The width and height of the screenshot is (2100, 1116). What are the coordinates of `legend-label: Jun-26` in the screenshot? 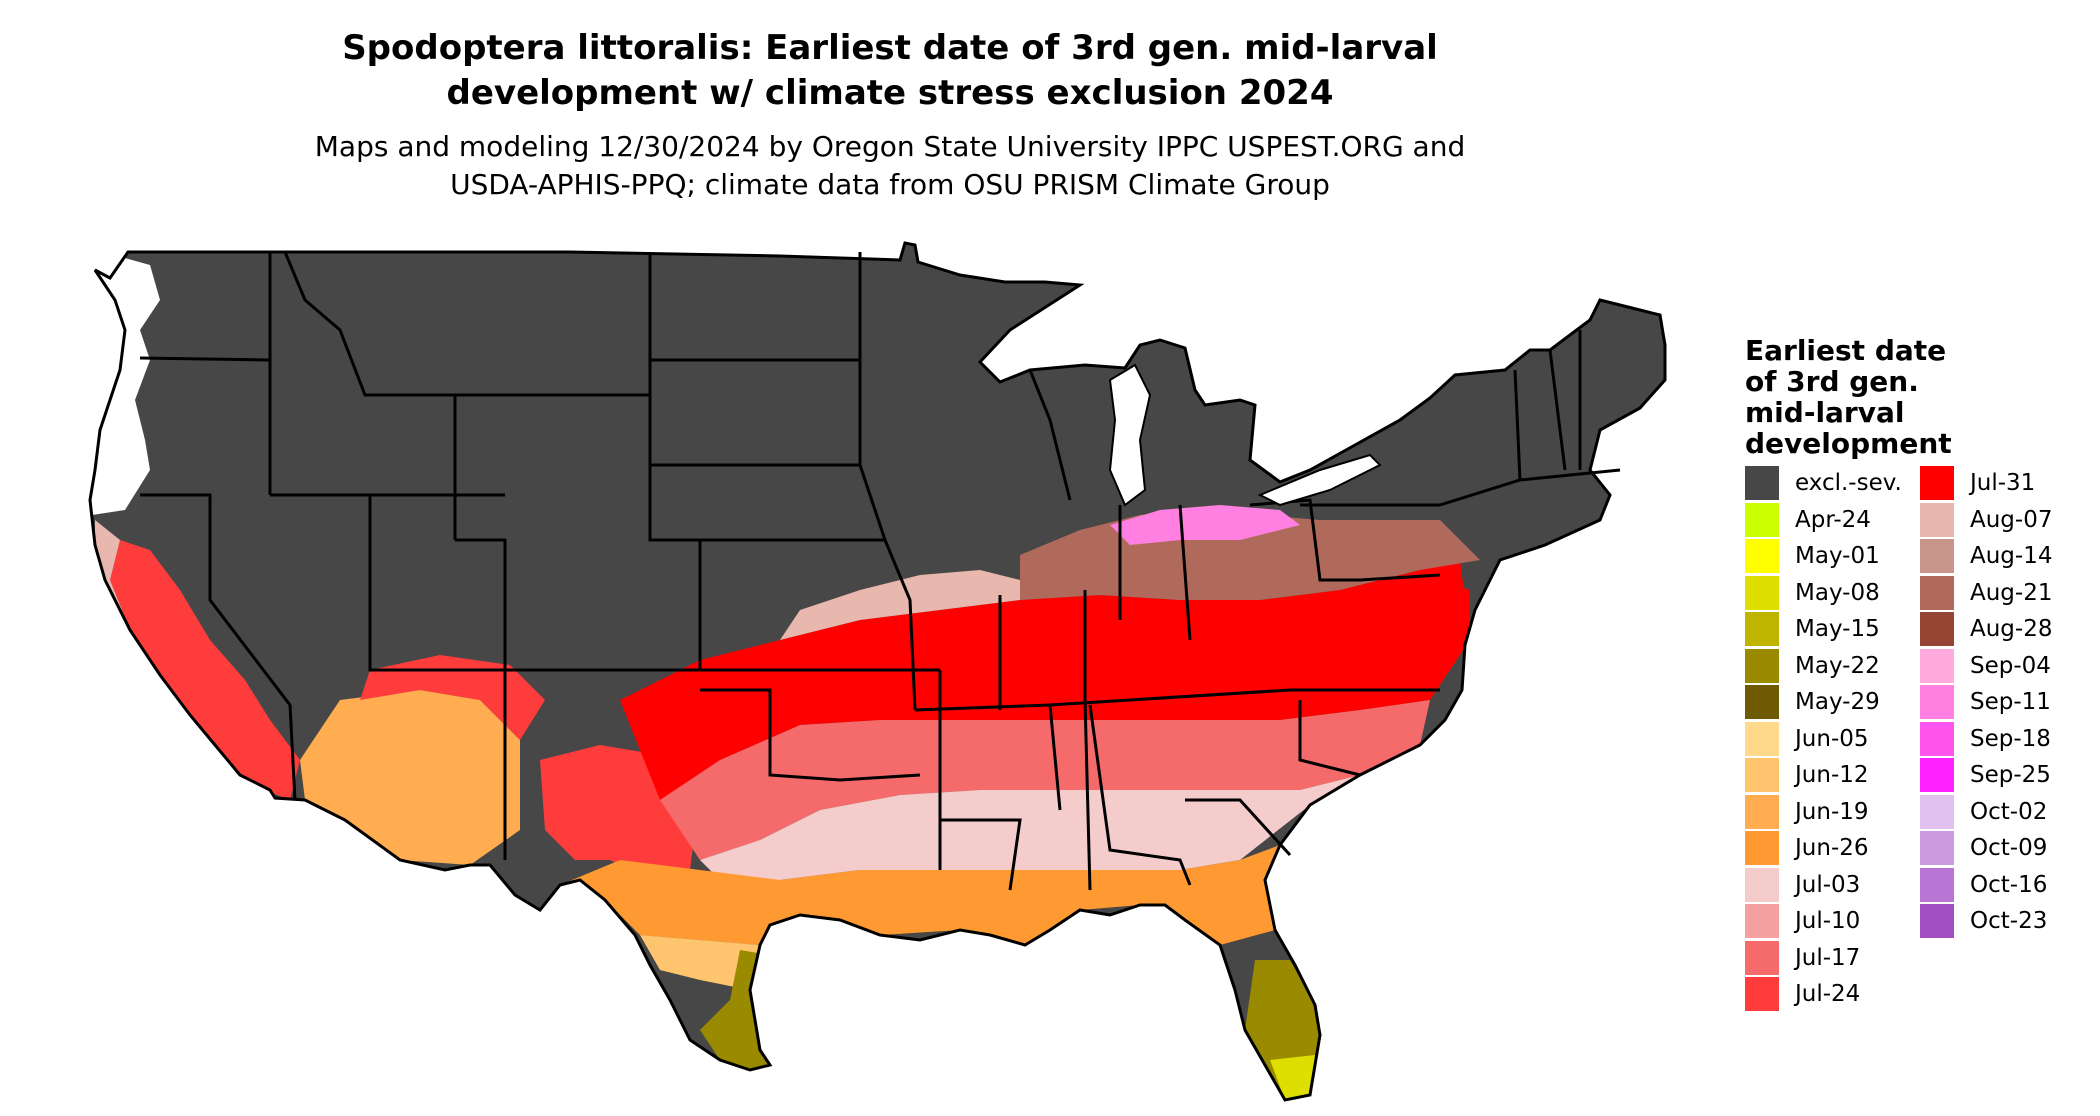 It's located at (1832, 848).